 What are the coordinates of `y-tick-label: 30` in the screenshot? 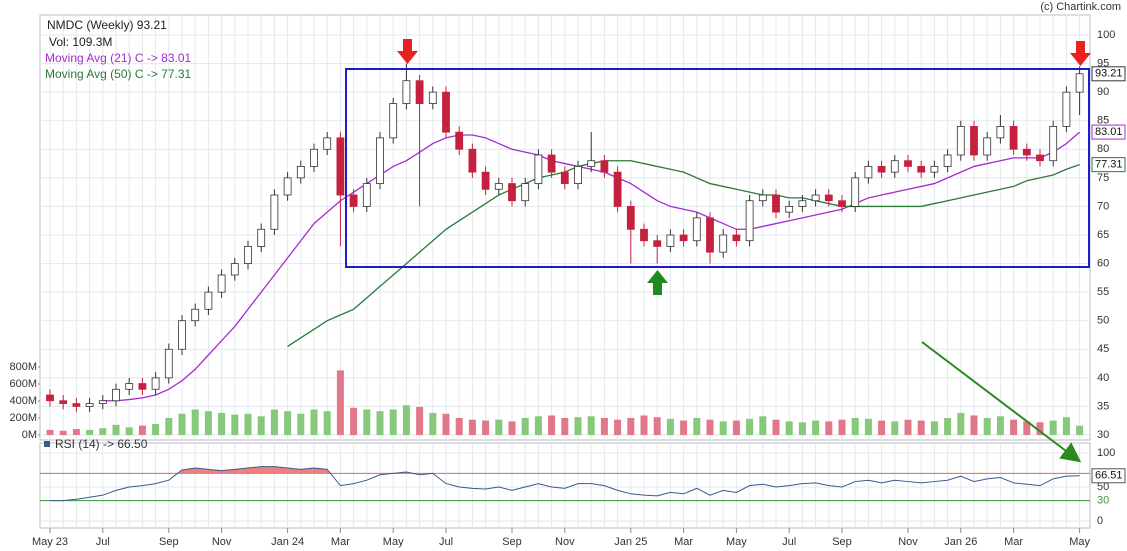 It's located at (1103, 435).